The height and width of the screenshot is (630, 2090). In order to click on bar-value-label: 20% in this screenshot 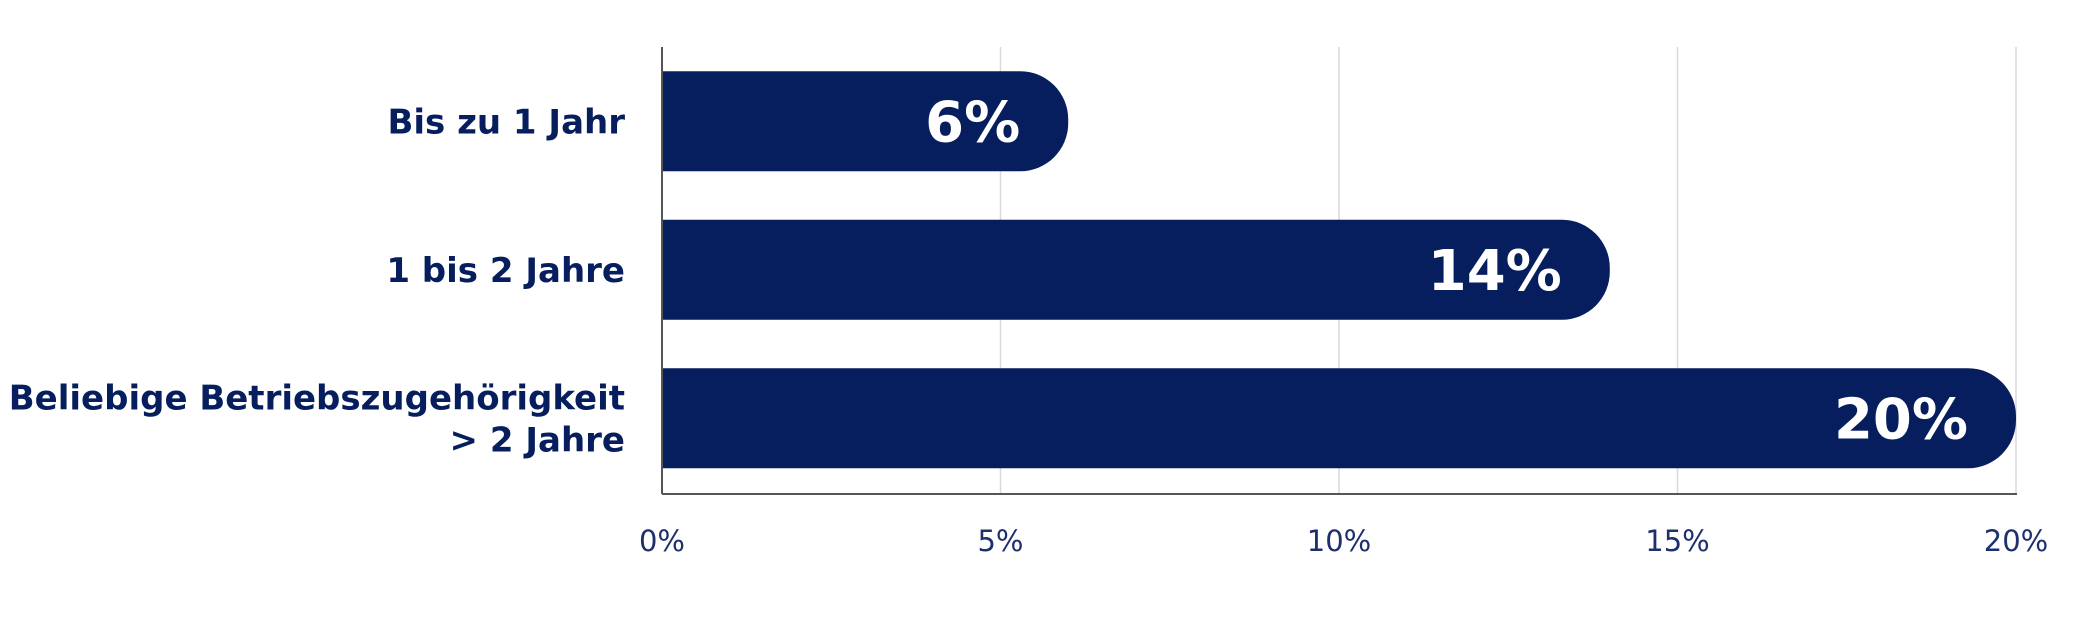, I will do `click(1901, 419)`.